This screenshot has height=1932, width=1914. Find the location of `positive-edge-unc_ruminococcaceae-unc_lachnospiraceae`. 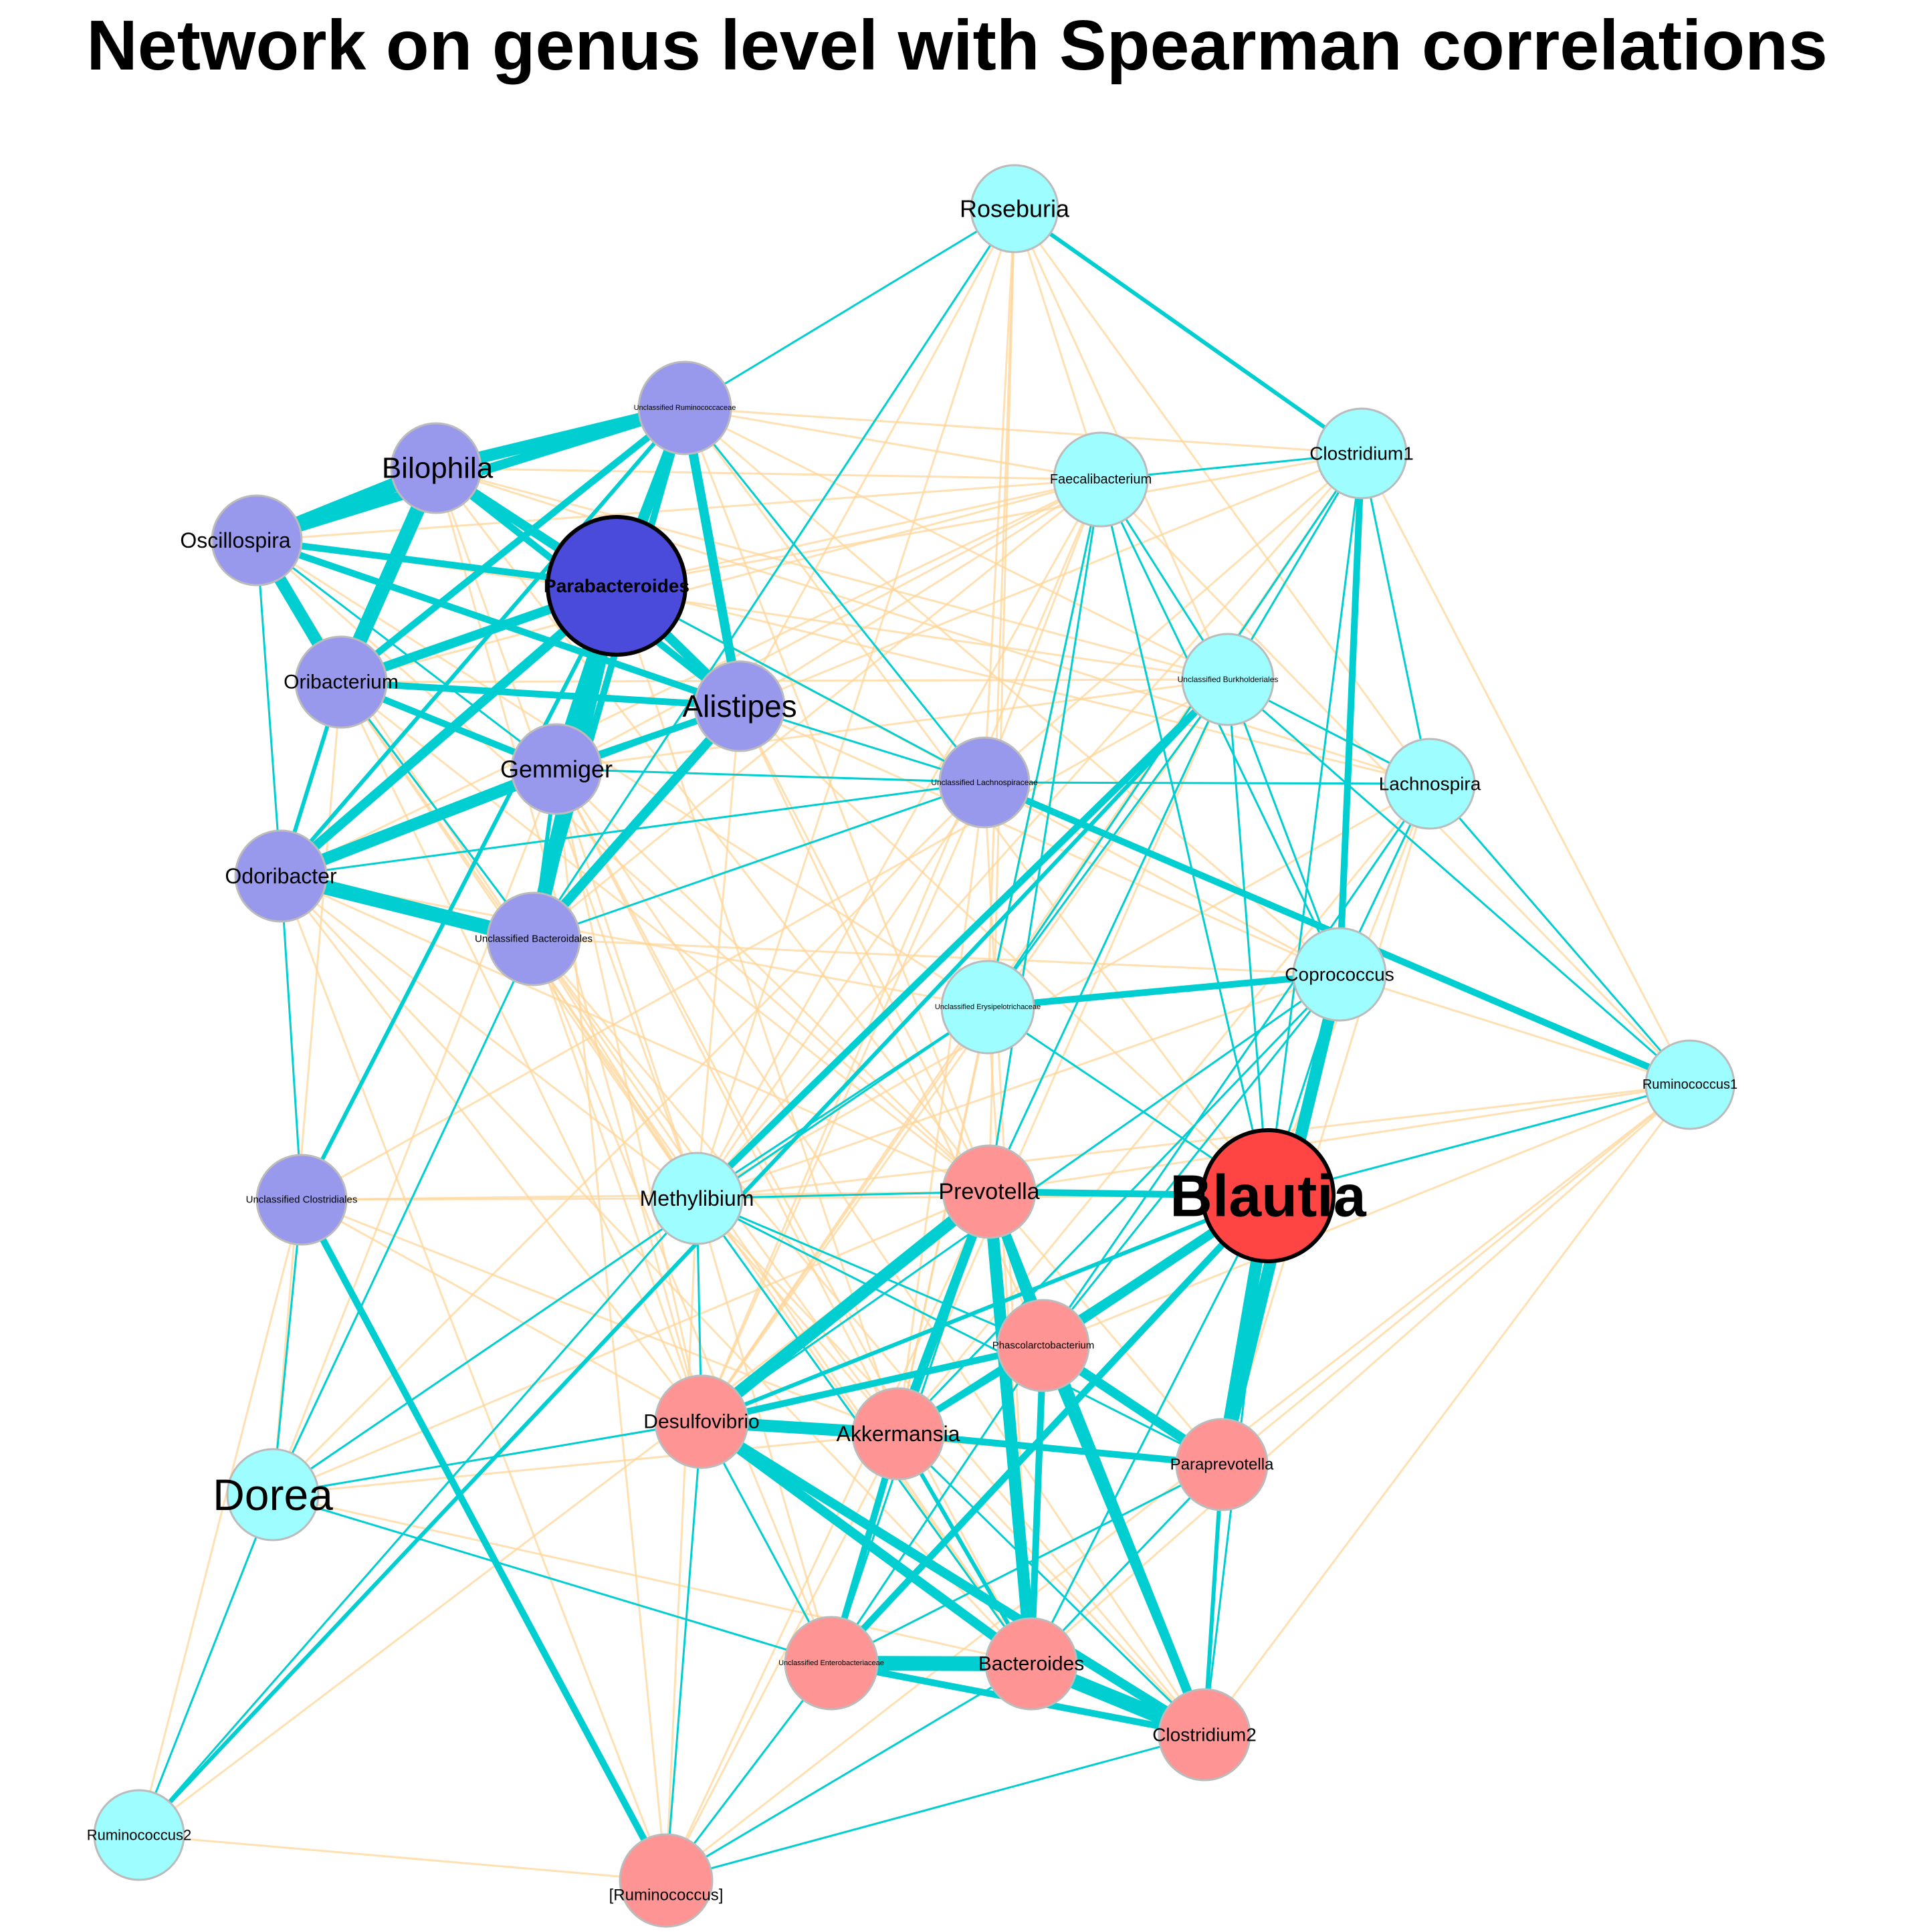

positive-edge-unc_ruminococcaceae-unc_lachnospiraceae is located at coordinates (834, 595).